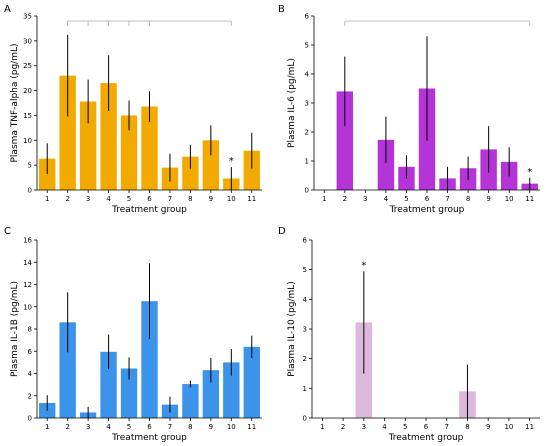 The height and width of the screenshot is (446, 550). I want to click on y-tick-label: 35, so click(27, 17).